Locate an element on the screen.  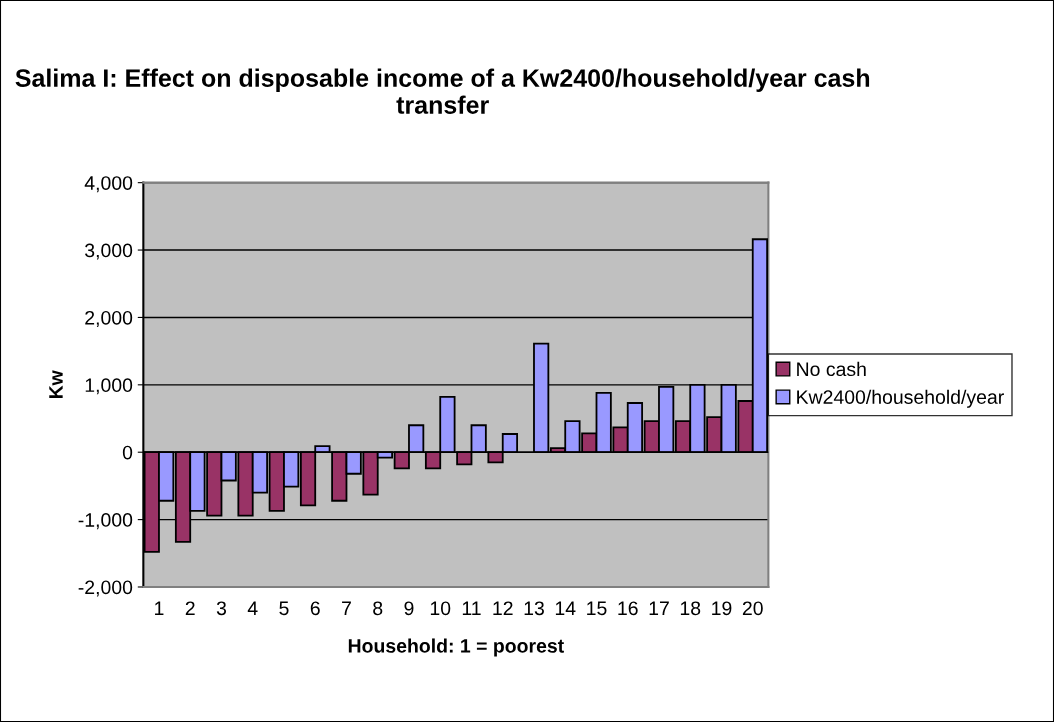
legend-label: Kw2400/household/year is located at coordinates (900, 398).